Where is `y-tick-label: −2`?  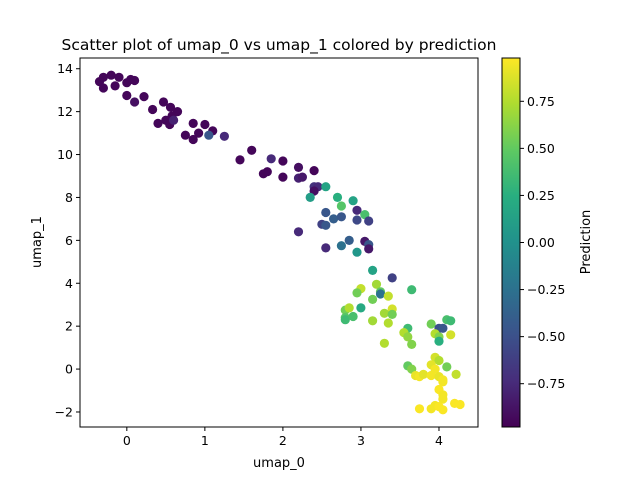 y-tick-label: −2 is located at coordinates (64, 411).